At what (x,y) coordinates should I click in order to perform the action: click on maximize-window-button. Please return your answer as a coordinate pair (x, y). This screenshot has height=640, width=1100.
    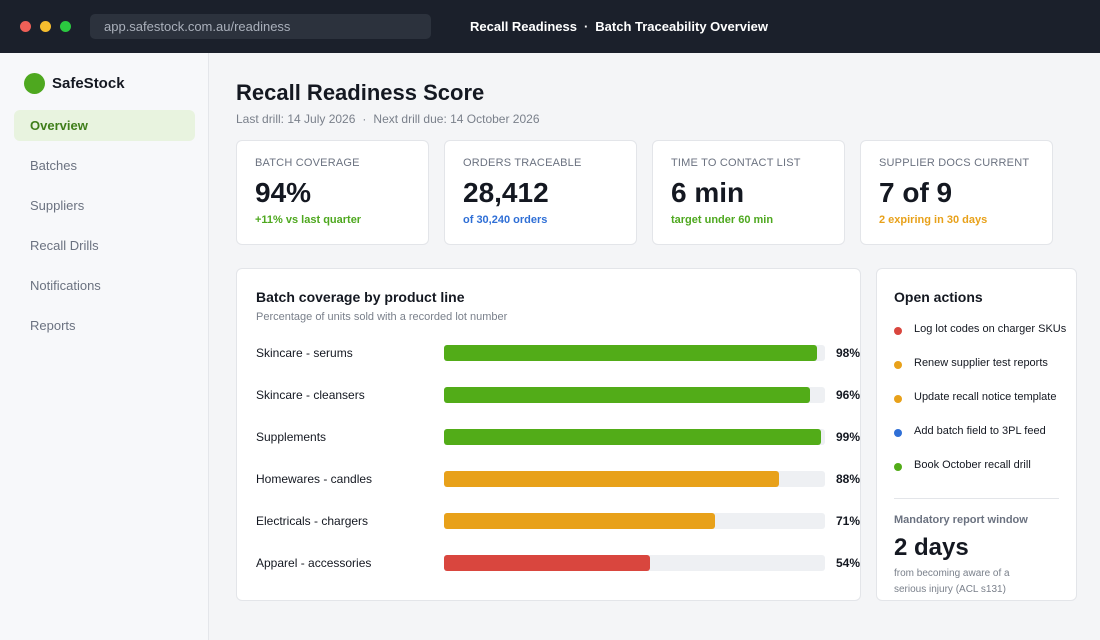
    Looking at the image, I should click on (65, 26).